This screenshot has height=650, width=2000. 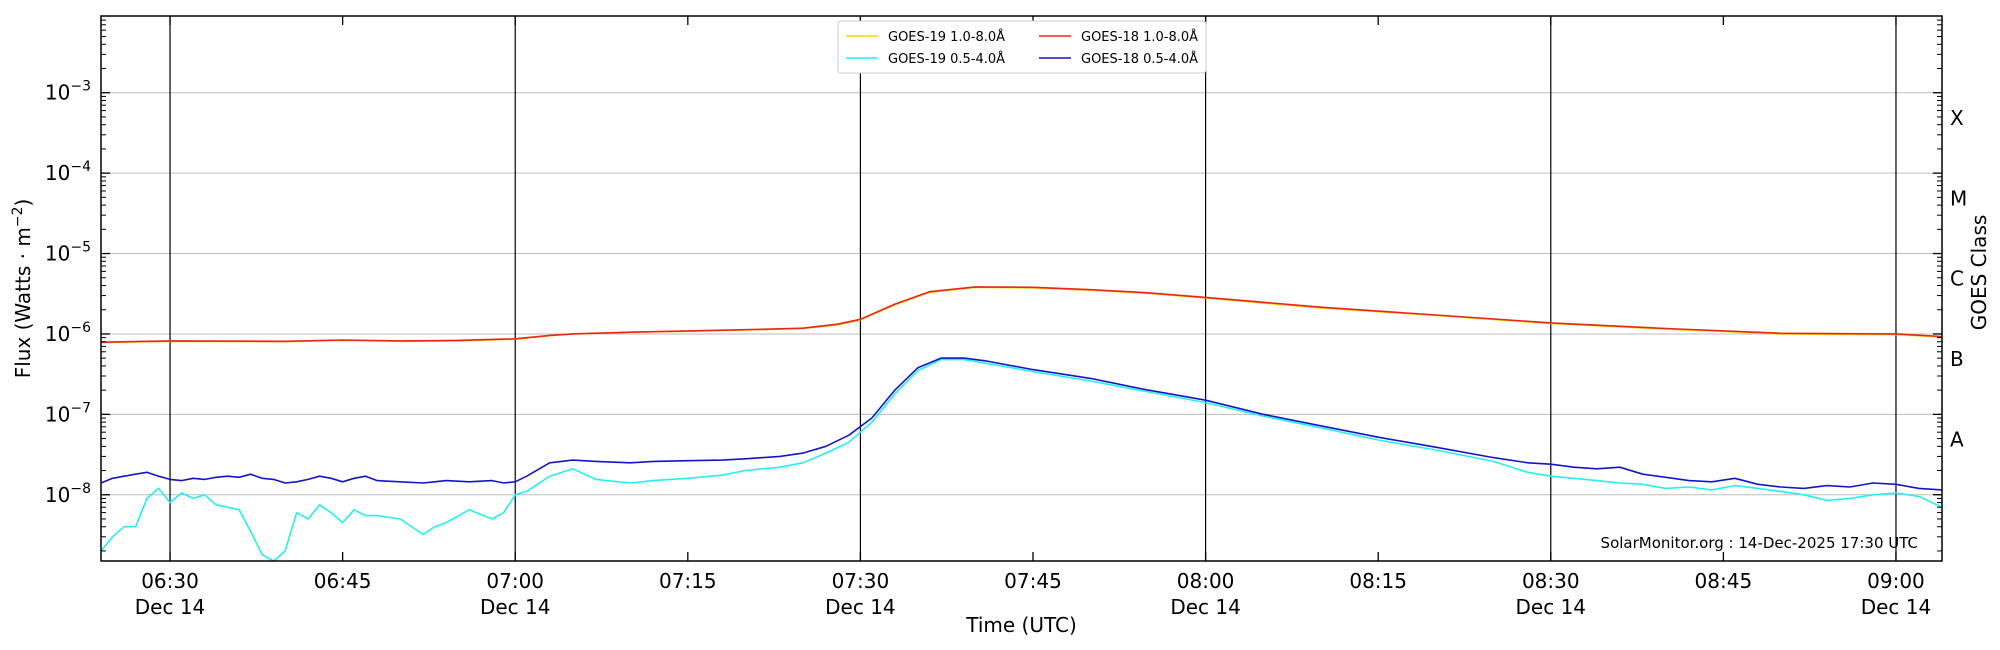 I want to click on legend-label: GOES-19 1.0-8.0Å, so click(x=946, y=37).